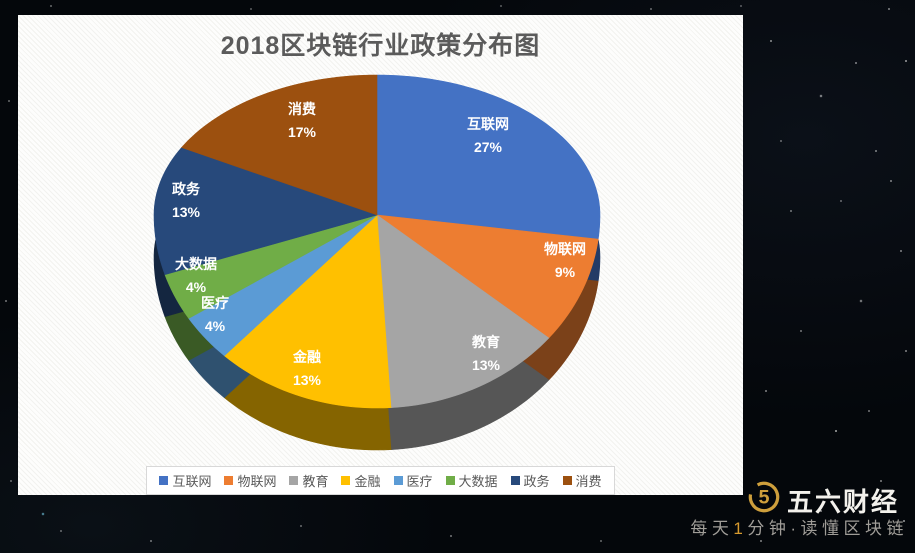  I want to click on pie-label-name-1: 物联网, so click(565, 249).